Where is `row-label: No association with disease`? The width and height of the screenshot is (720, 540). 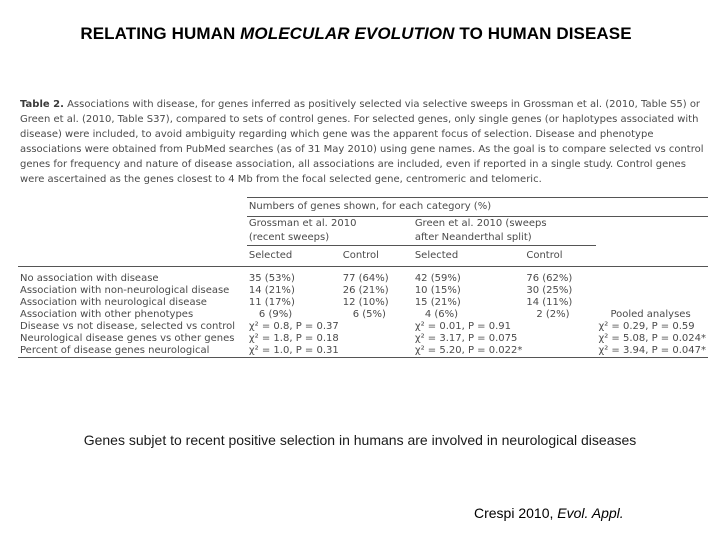
row-label: No association with disease is located at coordinates (89, 278).